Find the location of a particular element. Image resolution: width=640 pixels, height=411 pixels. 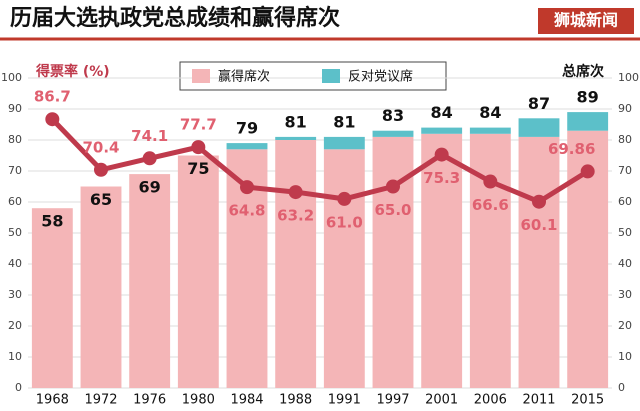

total-label: 65 is located at coordinates (101, 199).